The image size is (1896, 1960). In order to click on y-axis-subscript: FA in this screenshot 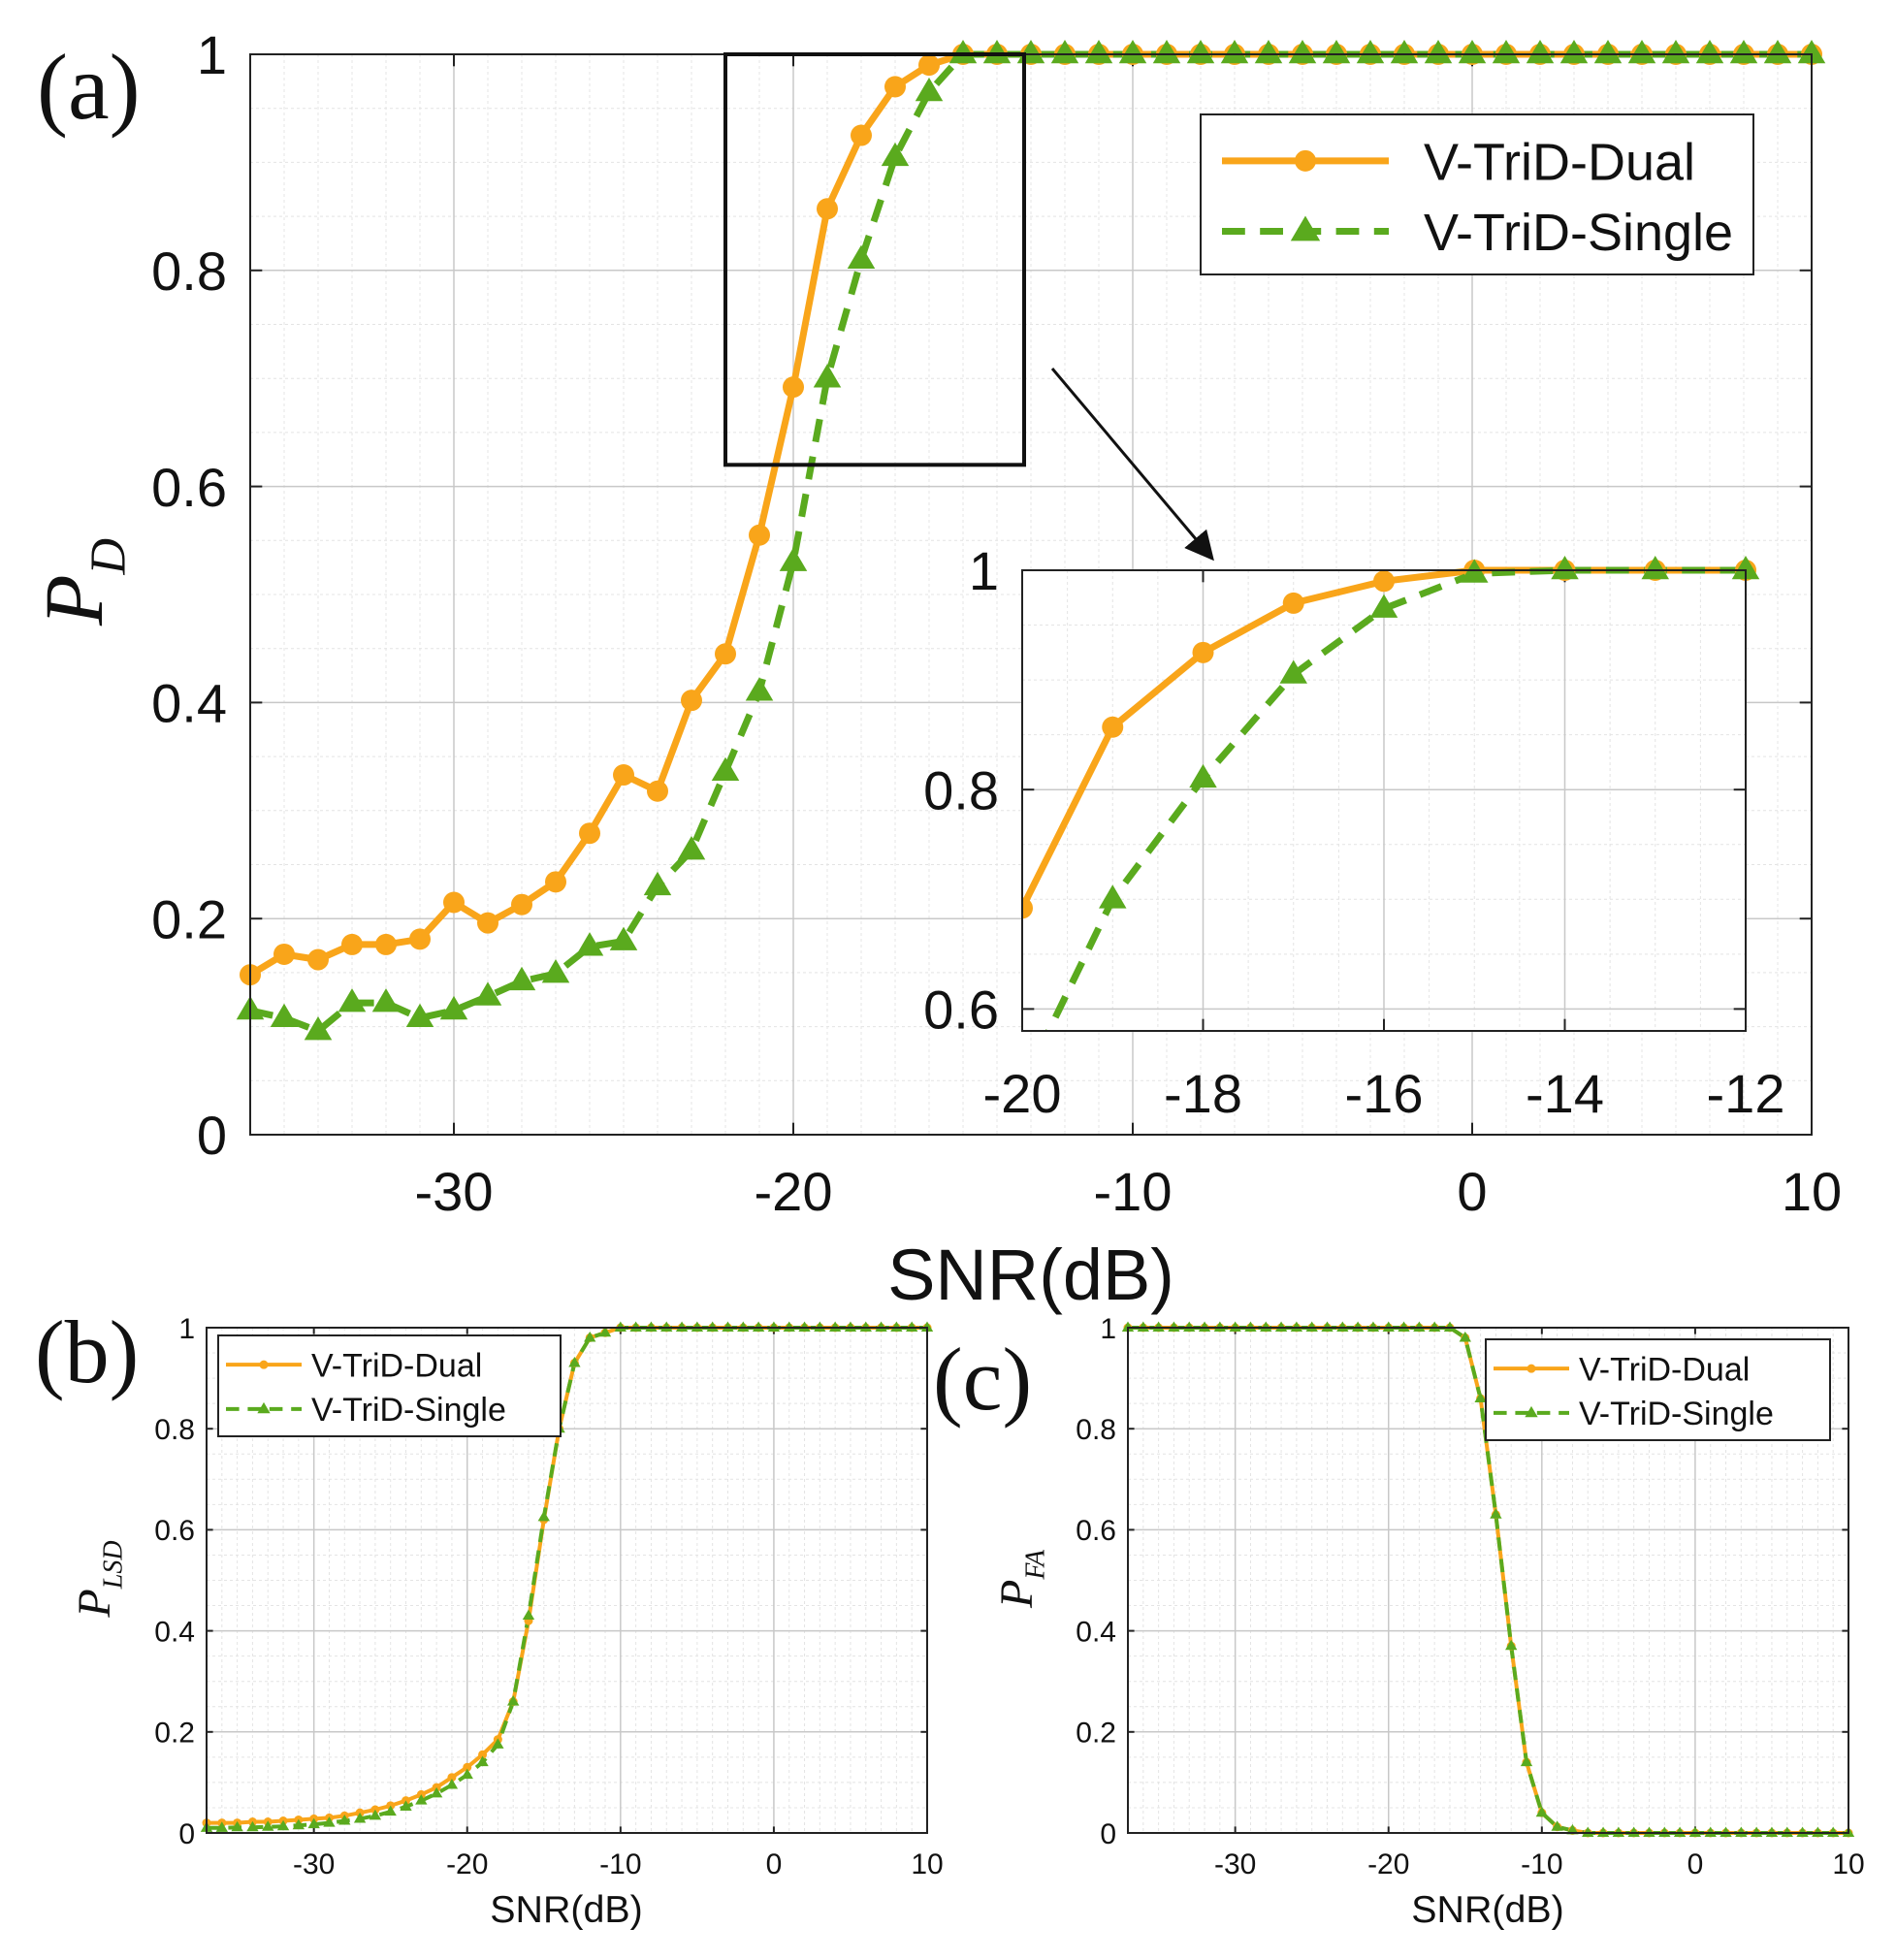, I will do `click(1036, 1564)`.